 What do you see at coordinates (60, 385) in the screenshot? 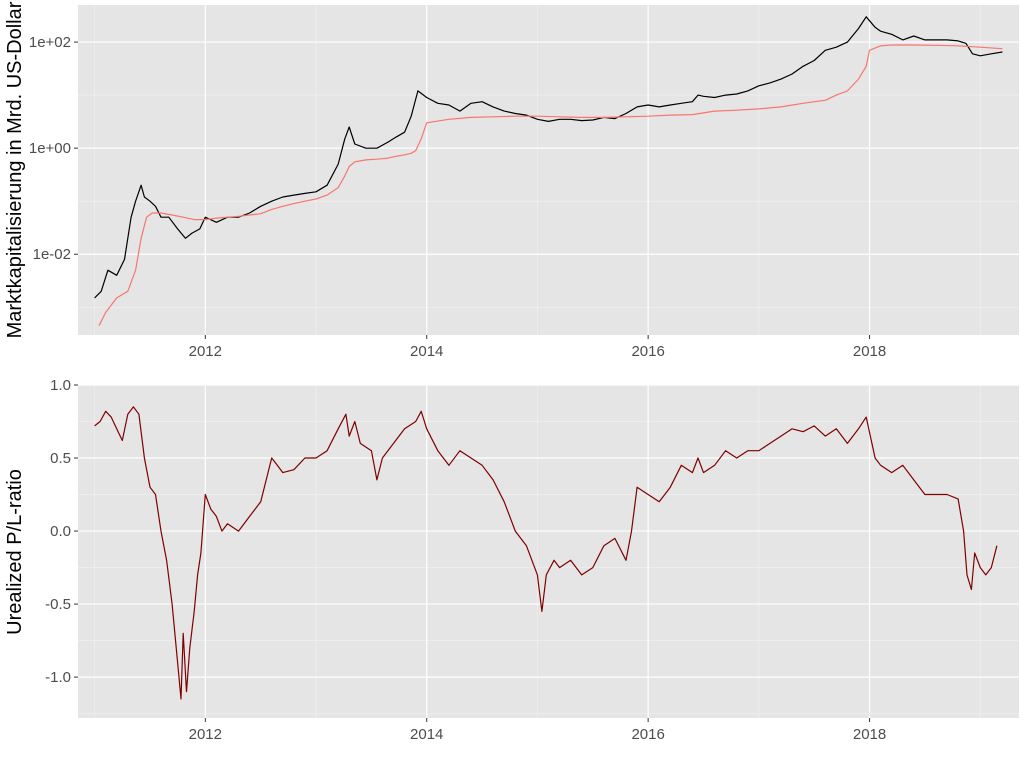
I see `pl-ratio-y-tick-label: 1.0` at bounding box center [60, 385].